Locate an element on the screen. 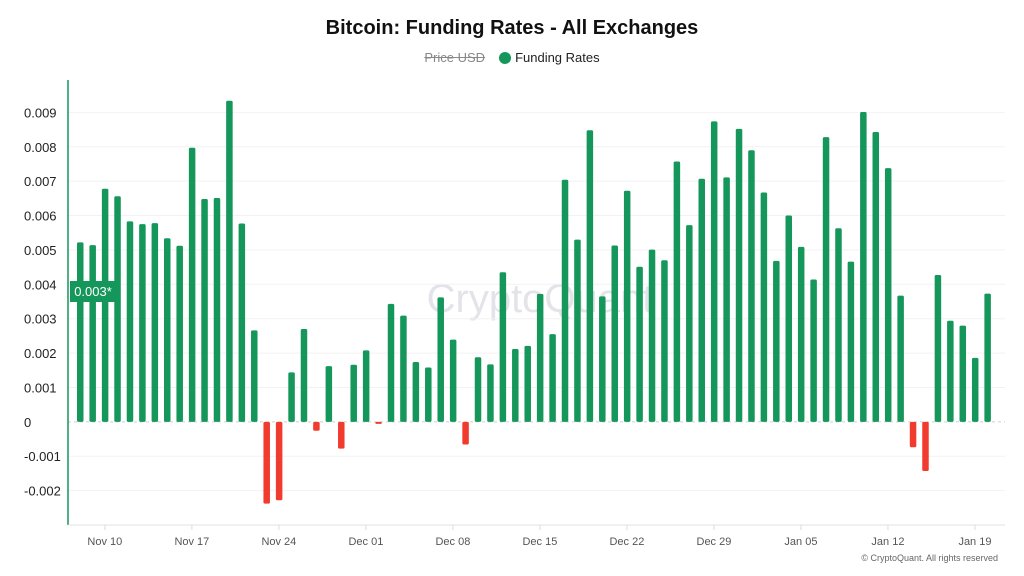 The image size is (1024, 576). chart-title: Bitcoin: Funding Rates - All Exchanges is located at coordinates (512, 28).